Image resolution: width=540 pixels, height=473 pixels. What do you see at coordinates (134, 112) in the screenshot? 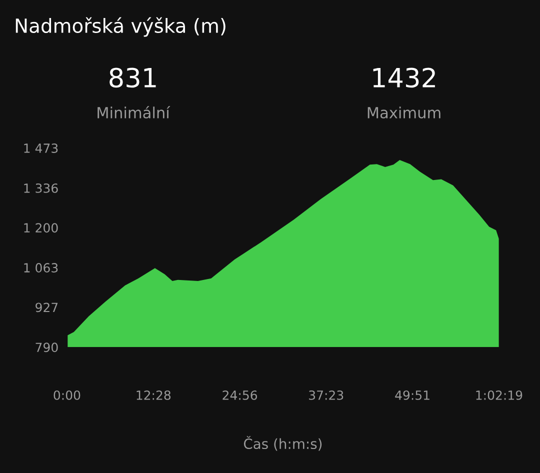
I see `text: Minimální` at bounding box center [134, 112].